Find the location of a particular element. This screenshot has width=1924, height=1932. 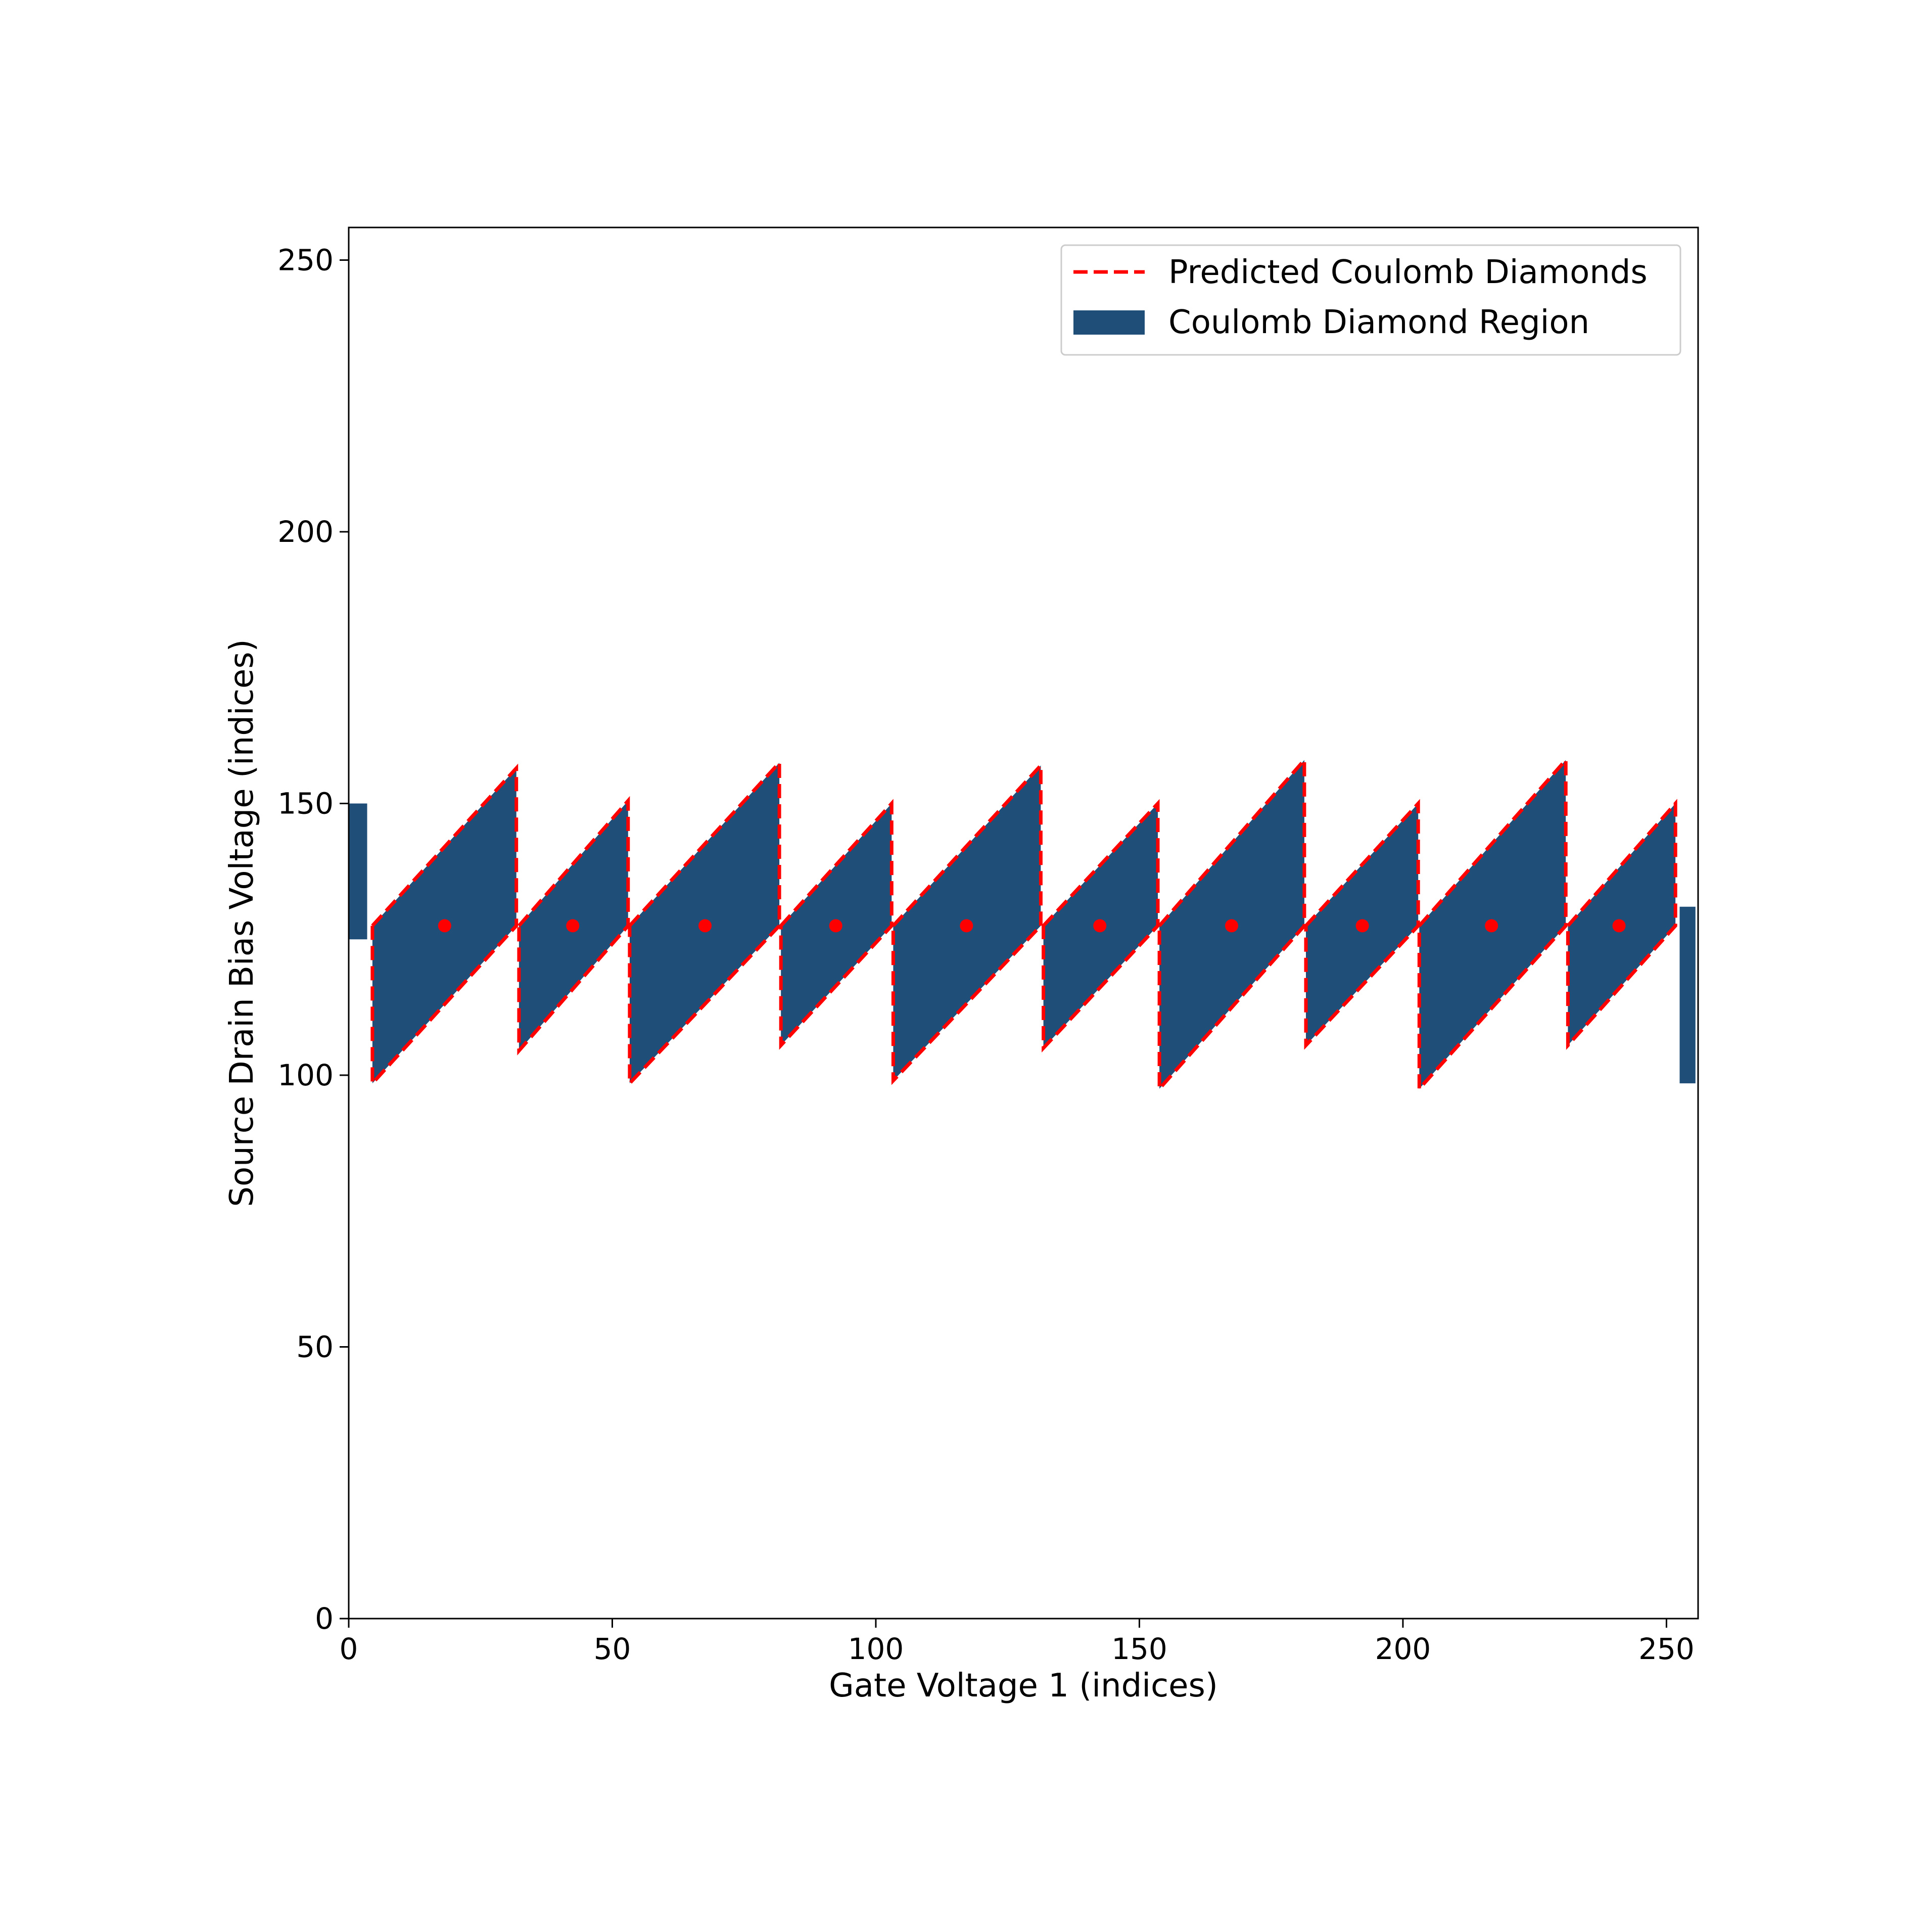

plot-area is located at coordinates (1022, 924).